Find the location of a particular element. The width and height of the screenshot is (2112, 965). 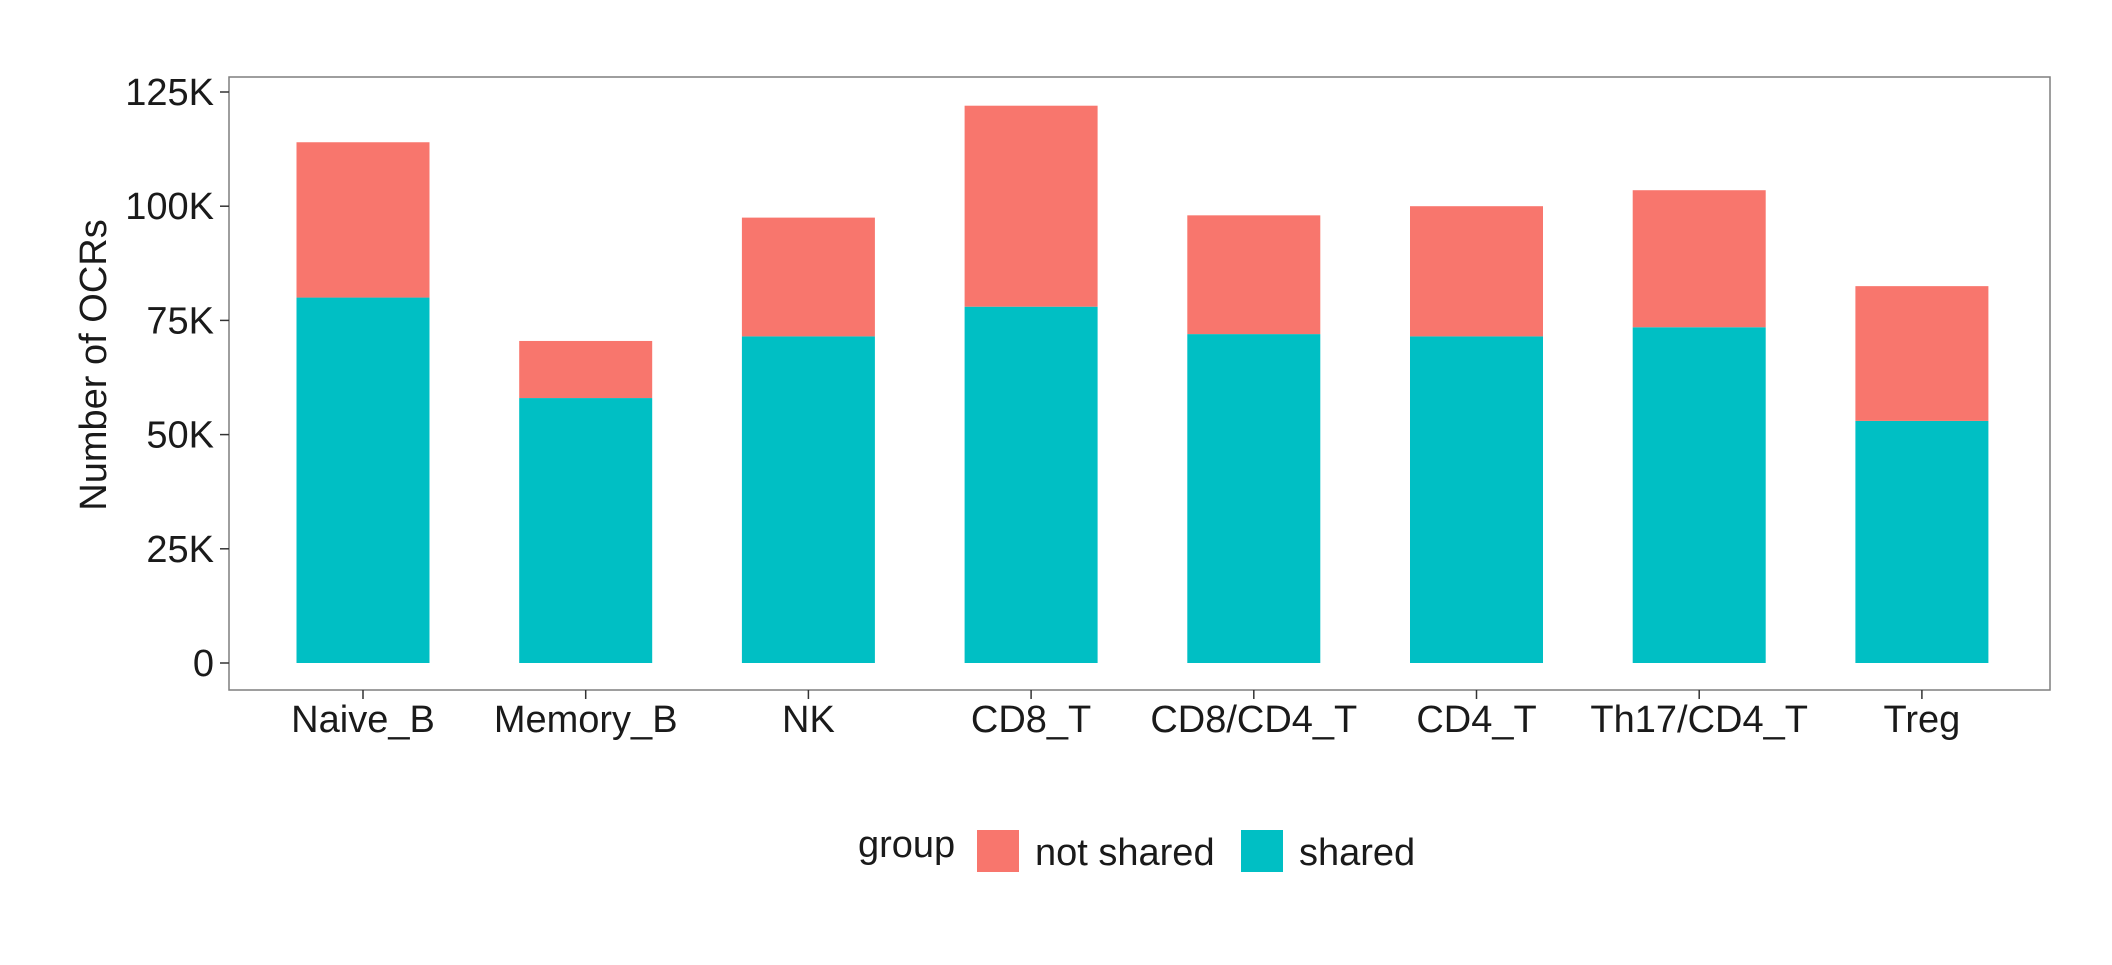

y-axis-label: Number of OCRs is located at coordinates (94, 364).